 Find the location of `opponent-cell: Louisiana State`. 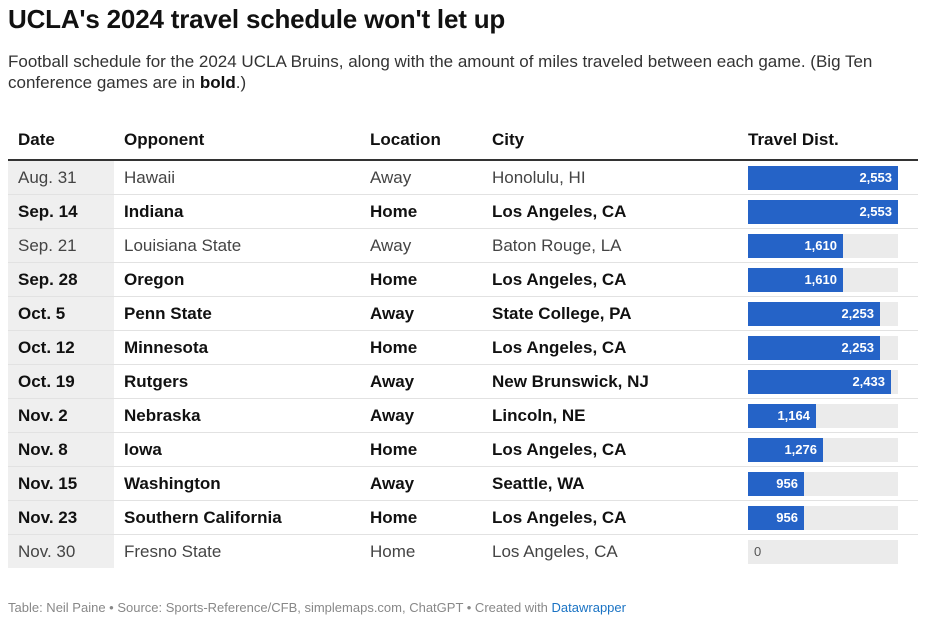

opponent-cell: Louisiana State is located at coordinates (237, 245).